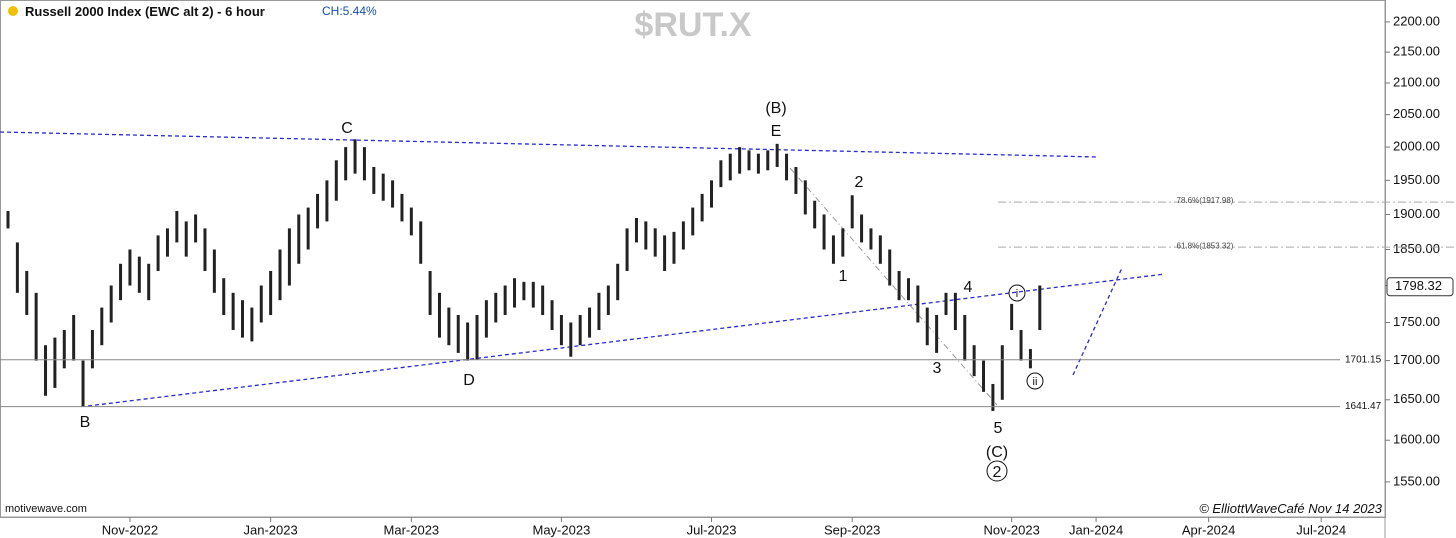 This screenshot has width=1456, height=538. I want to click on credit: © ElliottWaveCafé Nov 14 2023, so click(1291, 508).